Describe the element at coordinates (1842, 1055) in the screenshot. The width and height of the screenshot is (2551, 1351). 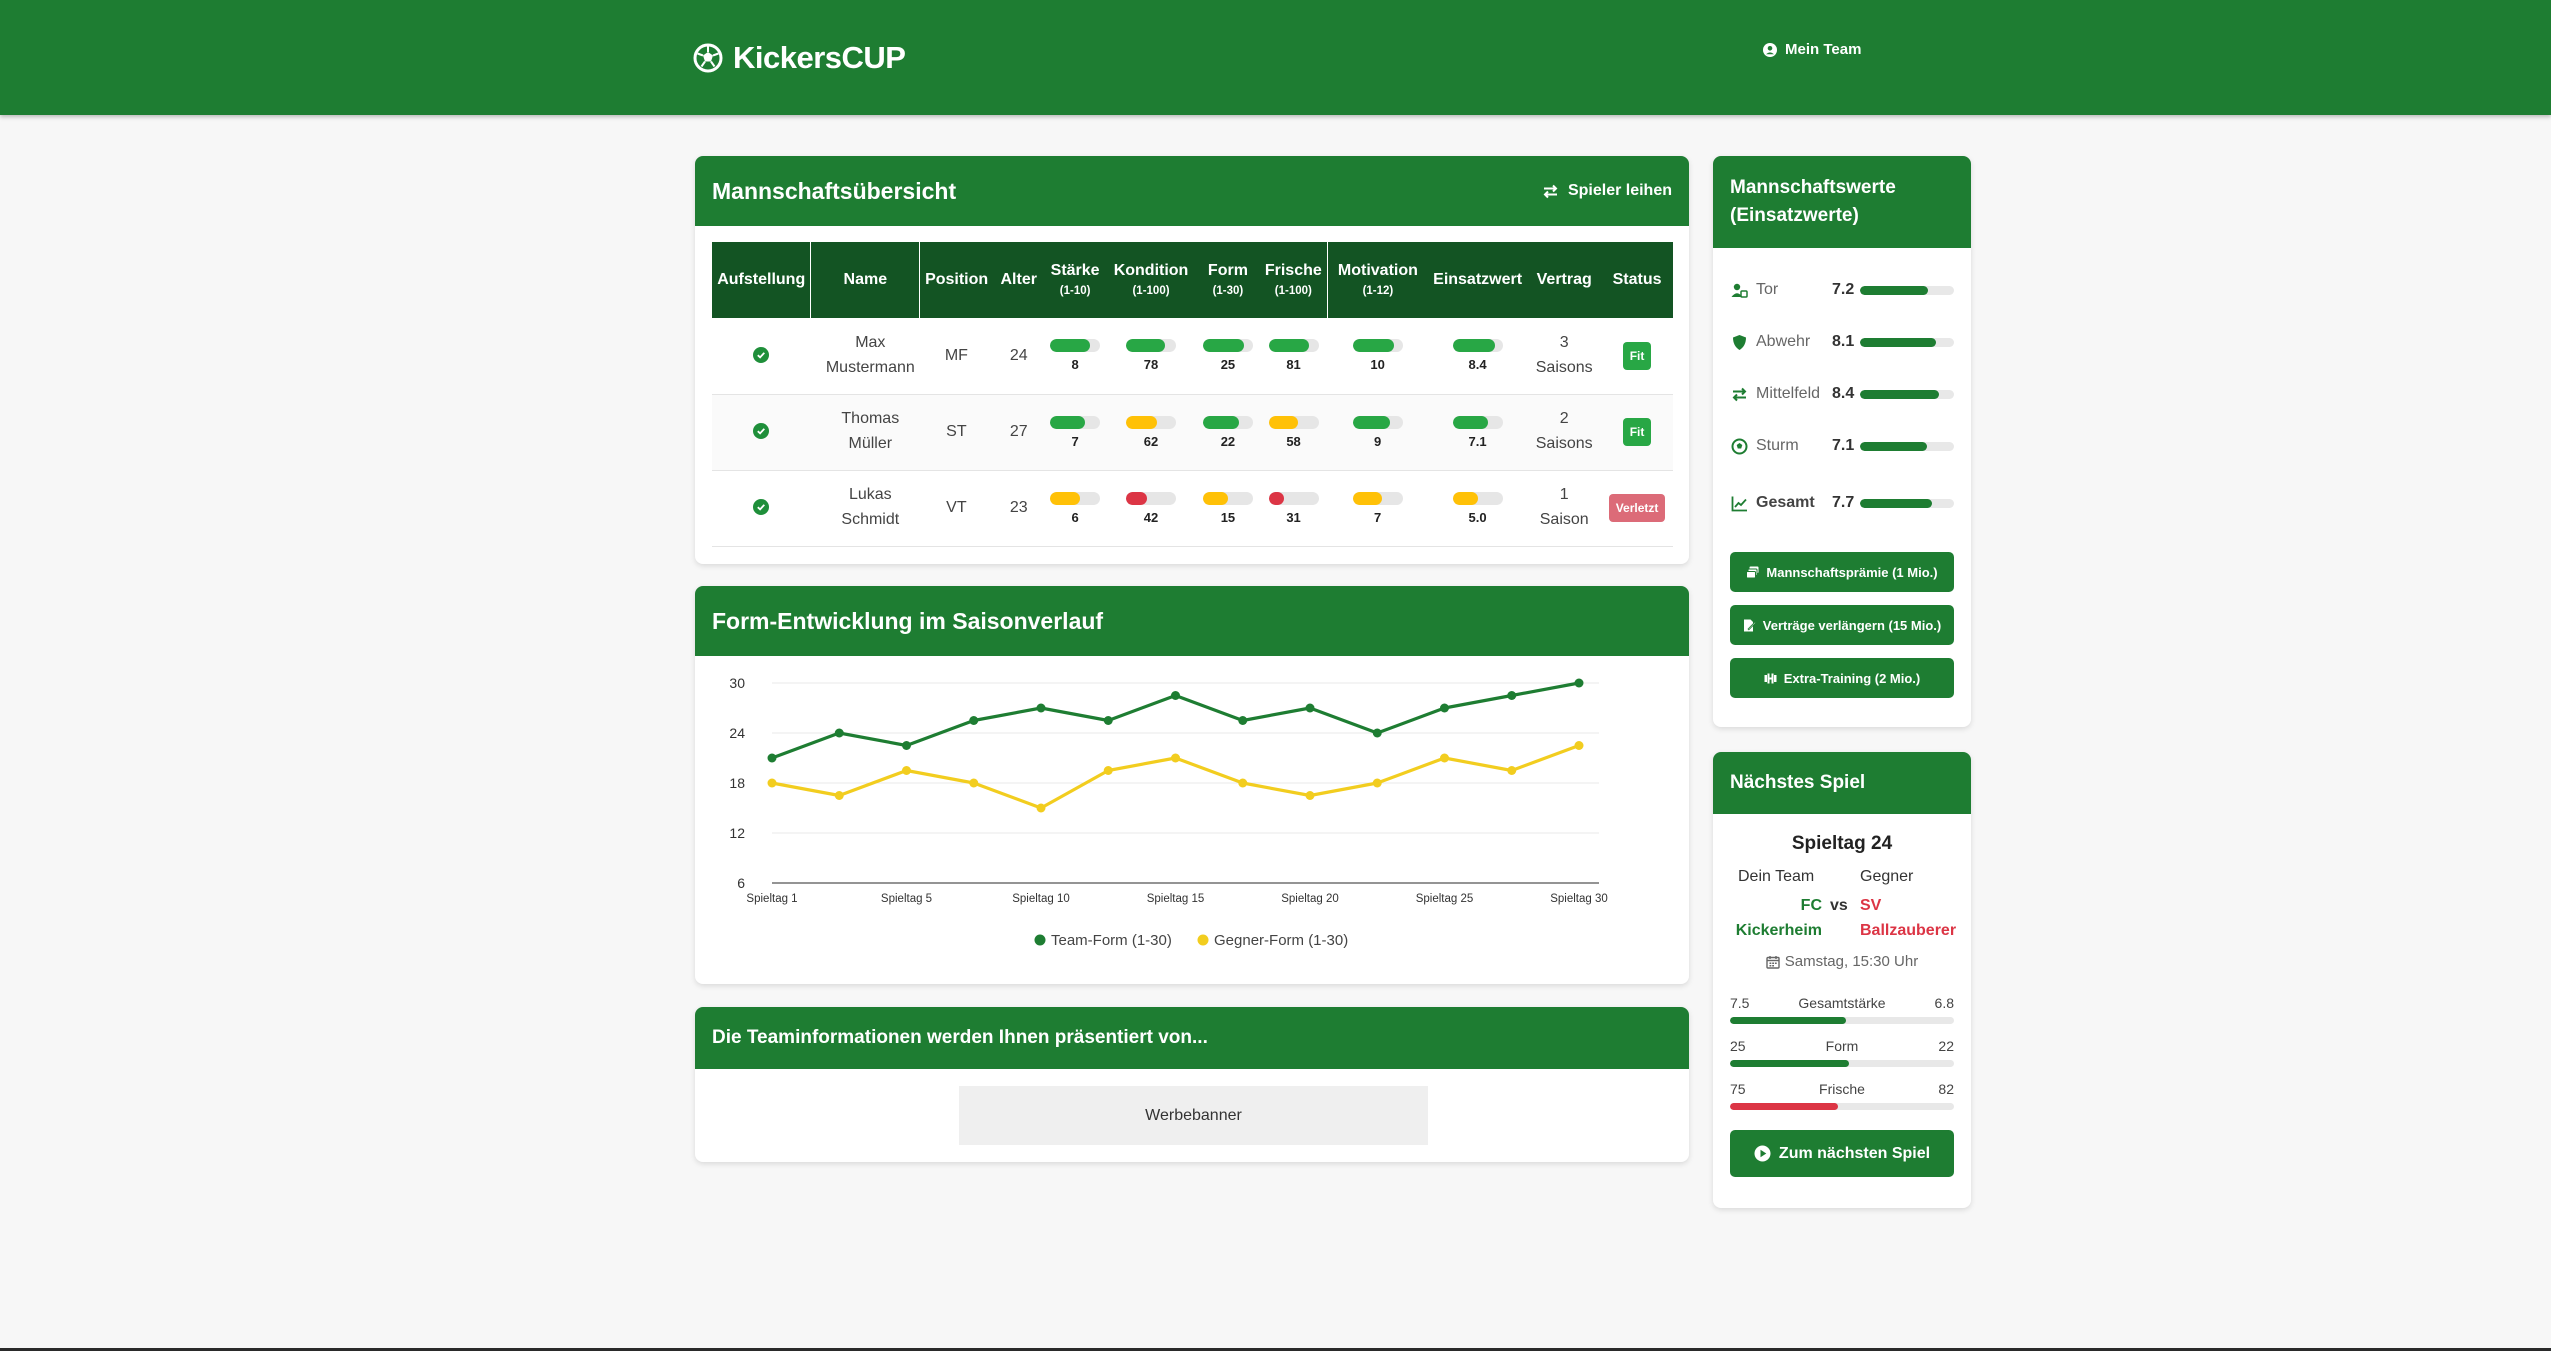
I see `compare-row-form: 25 Form 22` at that location.